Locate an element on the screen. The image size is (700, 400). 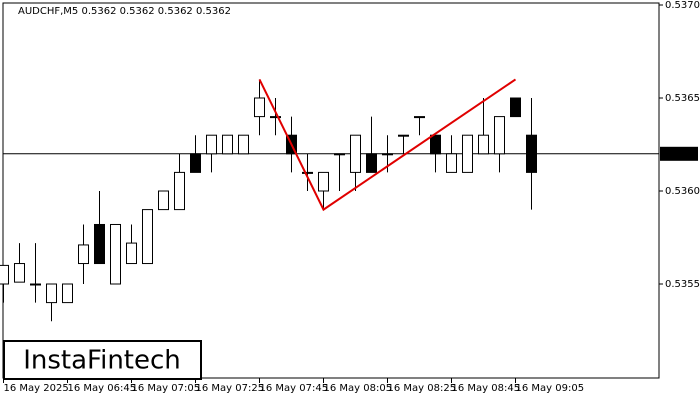
y-tick-label: 0.5355 is located at coordinates (682, 284).